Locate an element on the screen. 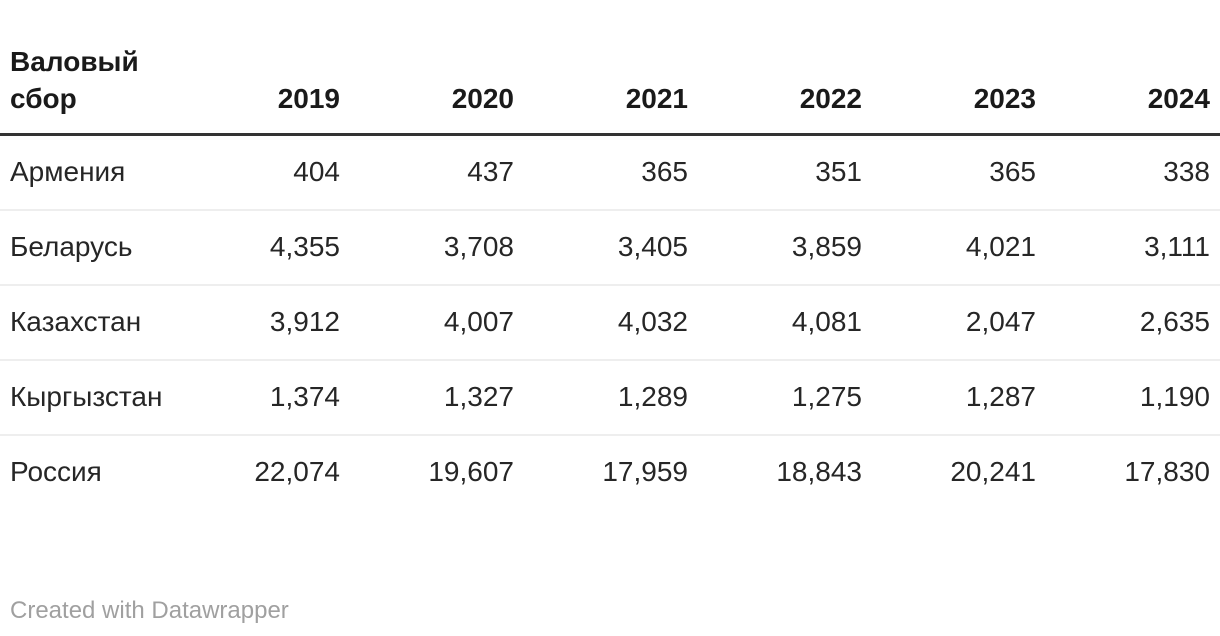 This screenshot has height=636, width=1220. cell: 4,355 is located at coordinates (263, 247).